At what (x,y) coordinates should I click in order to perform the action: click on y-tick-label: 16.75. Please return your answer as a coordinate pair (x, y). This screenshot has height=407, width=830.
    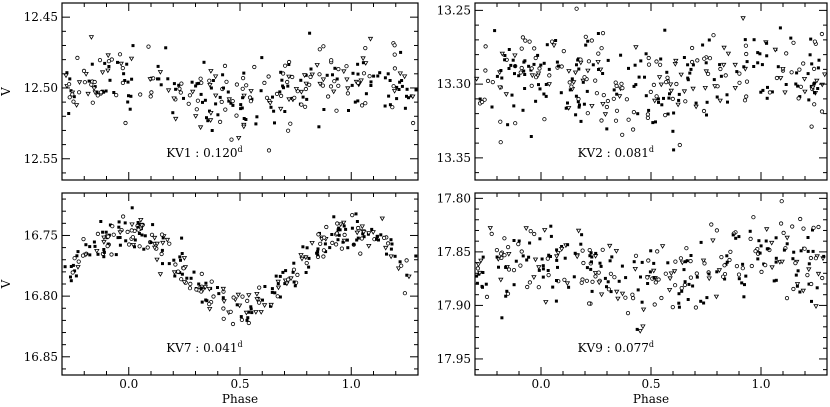
    Looking at the image, I should click on (41, 235).